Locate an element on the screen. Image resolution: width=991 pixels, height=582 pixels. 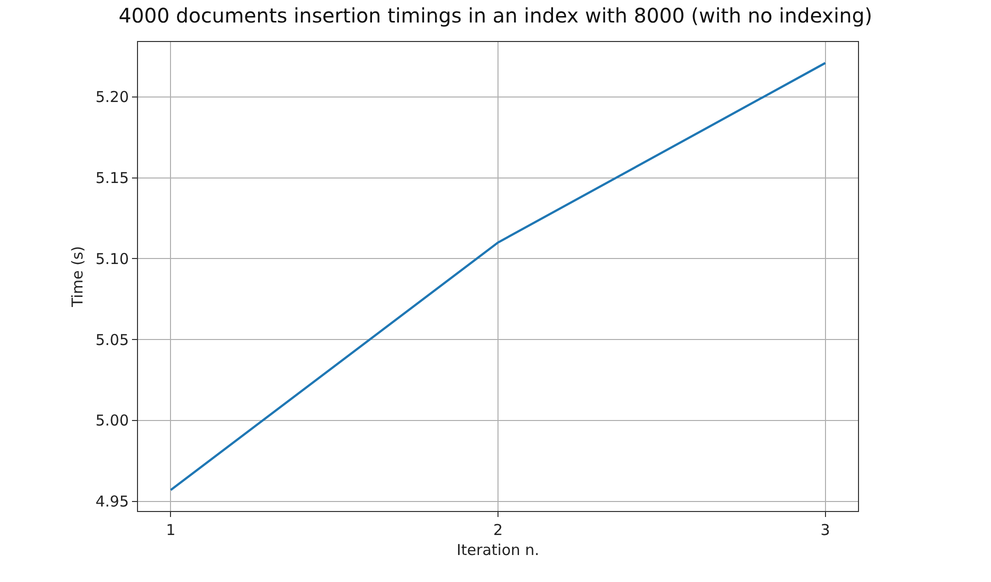
y-axis-title: Time (s) is located at coordinates (77, 277).